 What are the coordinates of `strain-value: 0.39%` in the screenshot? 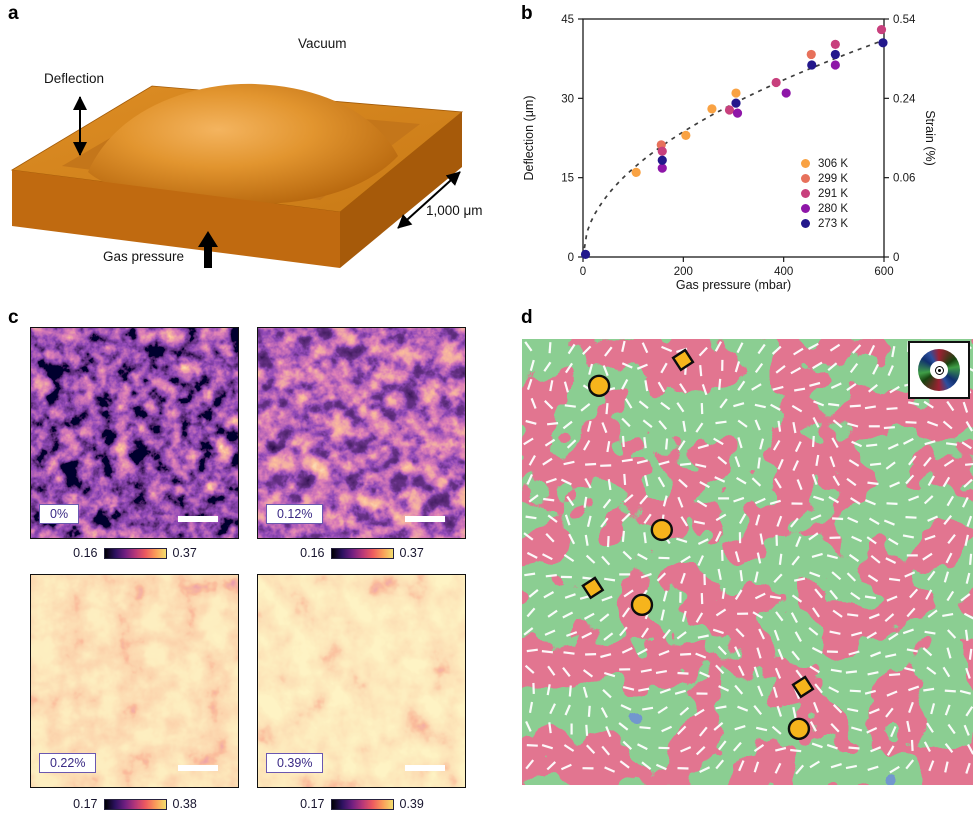 It's located at (295, 763).